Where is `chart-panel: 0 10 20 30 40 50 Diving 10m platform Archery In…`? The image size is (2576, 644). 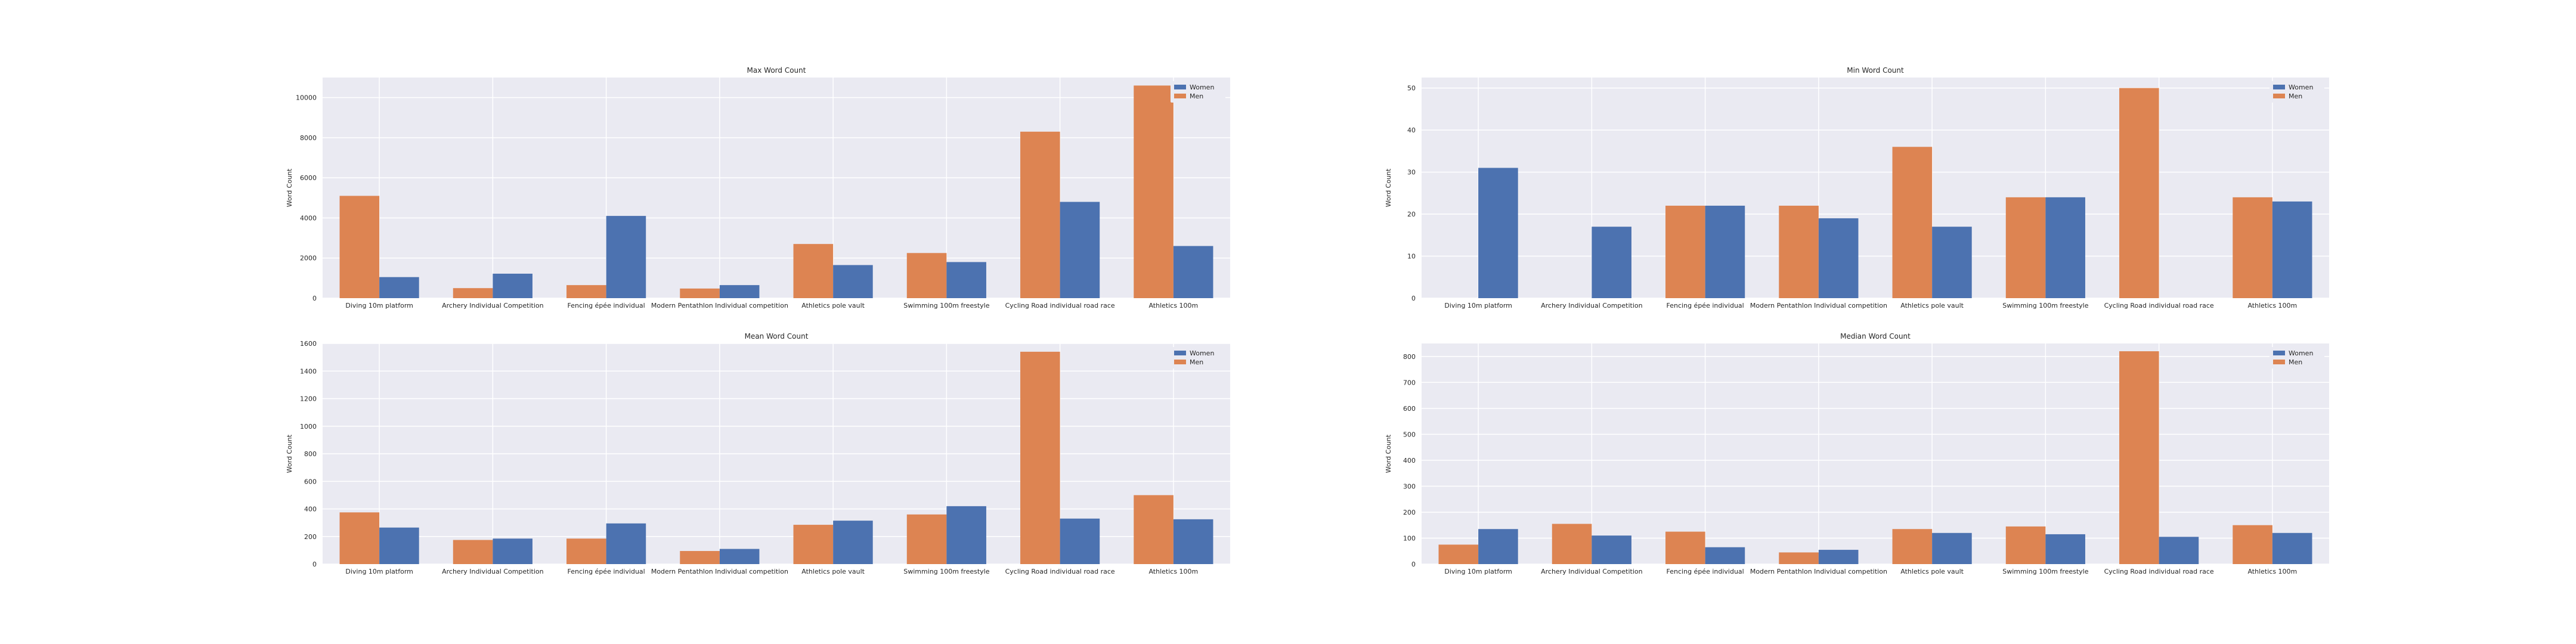
chart-panel: 0 10 20 30 40 50 Diving 10m platform Archery In… is located at coordinates (1857, 187).